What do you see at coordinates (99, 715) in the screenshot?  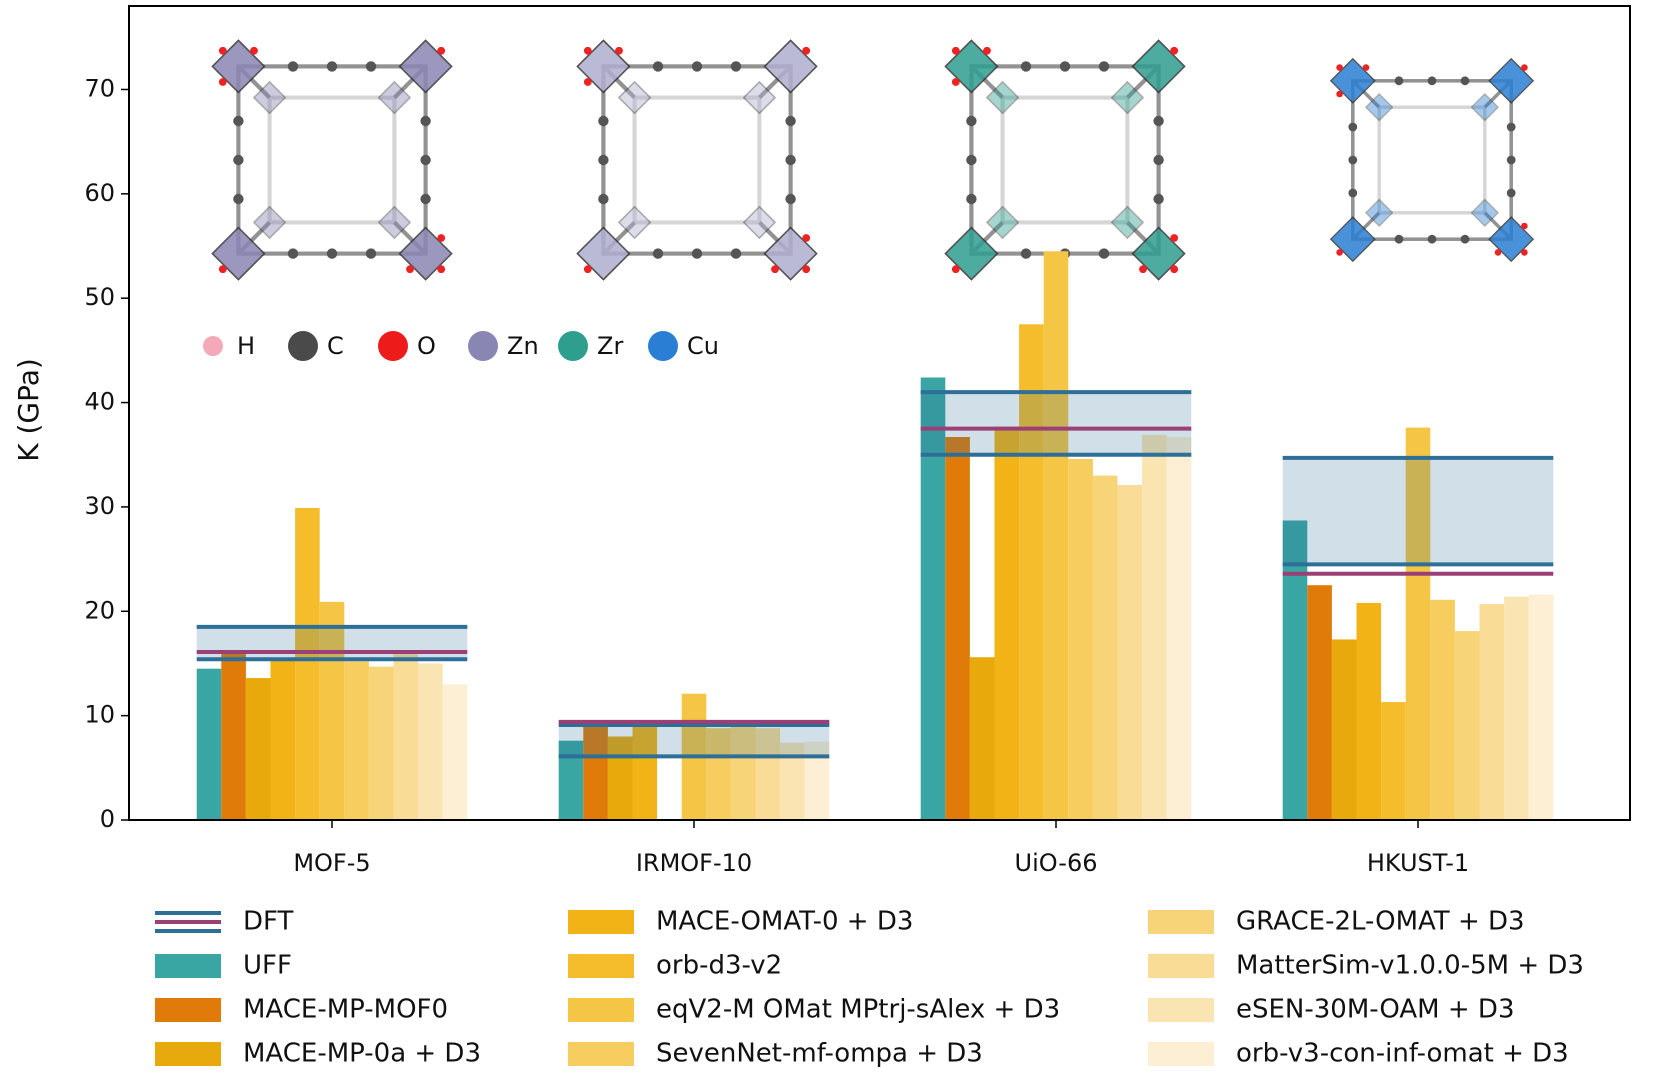 I see `y-tick-label: 10` at bounding box center [99, 715].